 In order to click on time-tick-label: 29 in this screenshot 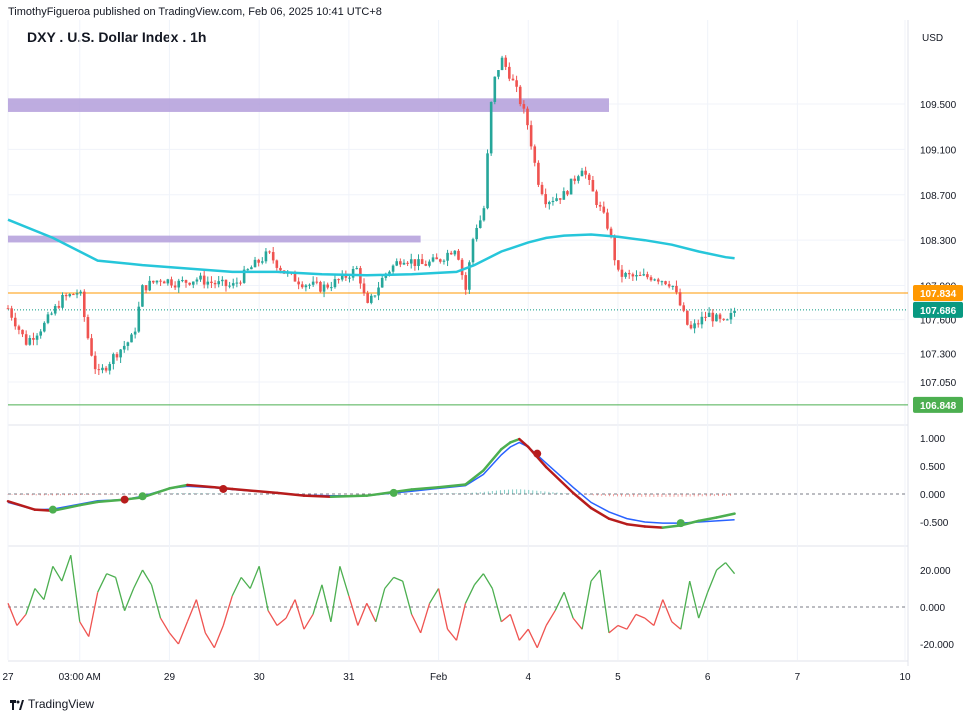, I will do `click(170, 677)`.